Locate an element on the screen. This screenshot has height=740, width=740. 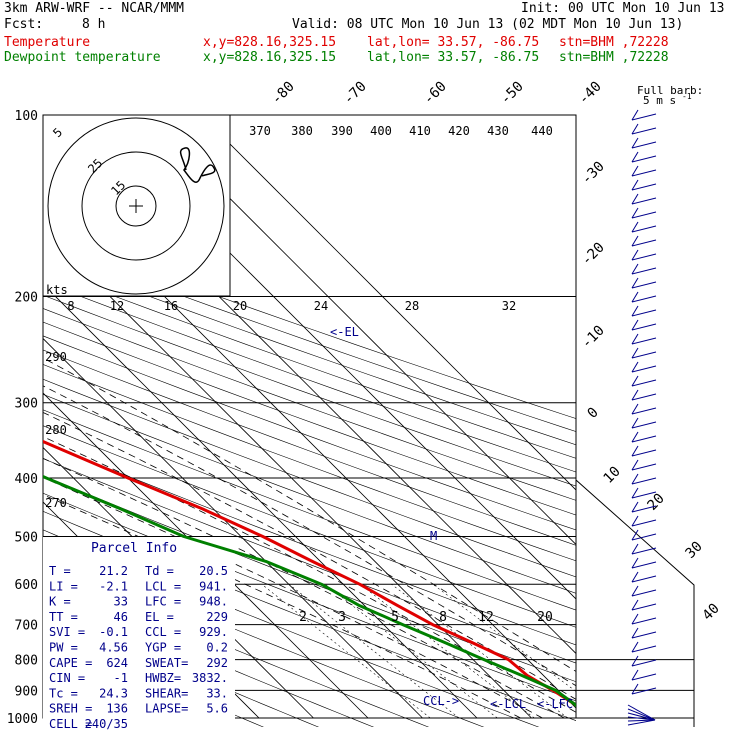
mixing-ratio-label: 2 is located at coordinates (303, 617).